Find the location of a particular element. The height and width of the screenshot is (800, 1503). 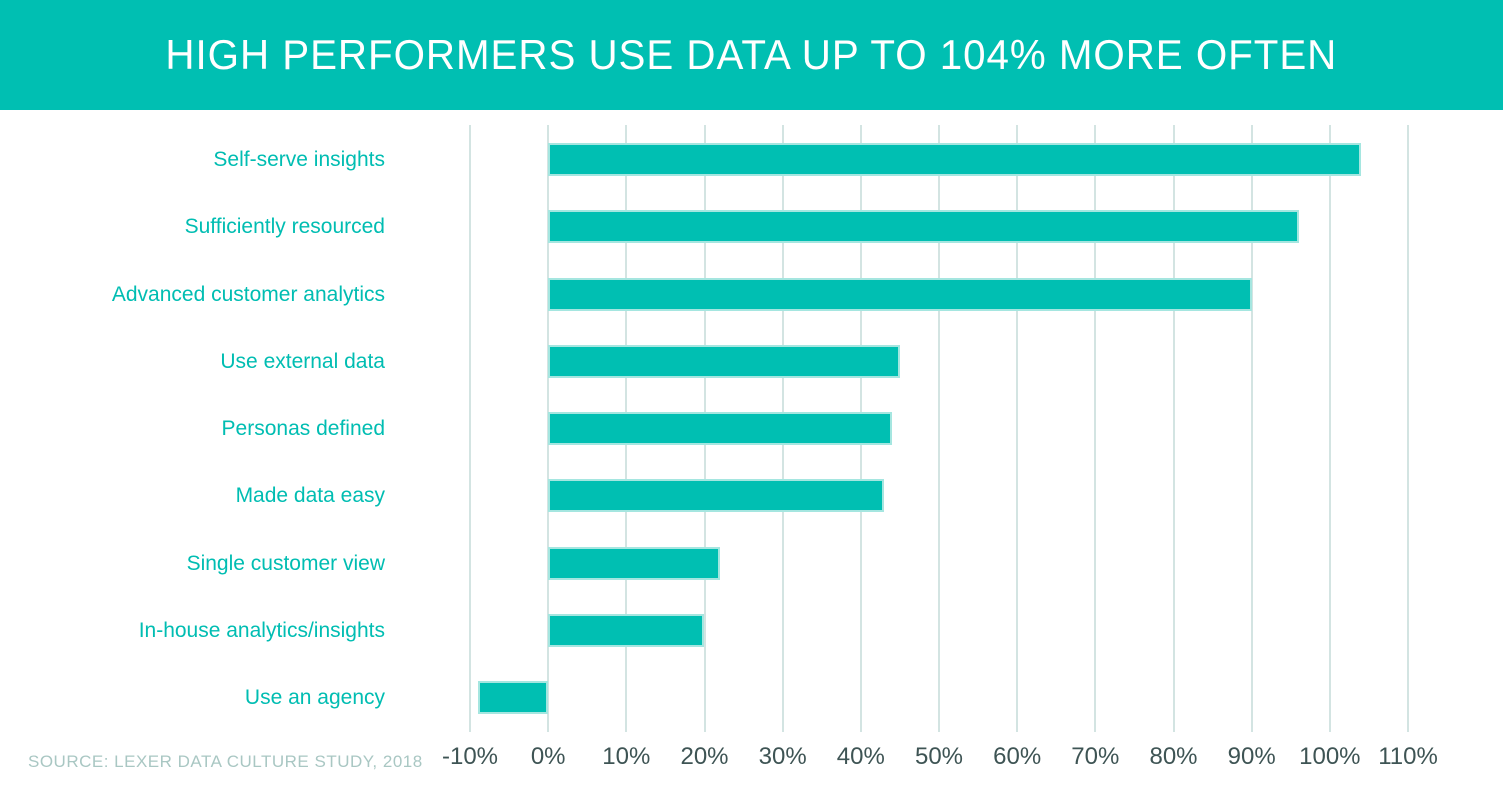

source-note: SOURCE: LEXER DATA CULTURE STUDY, 2018 is located at coordinates (225, 761).